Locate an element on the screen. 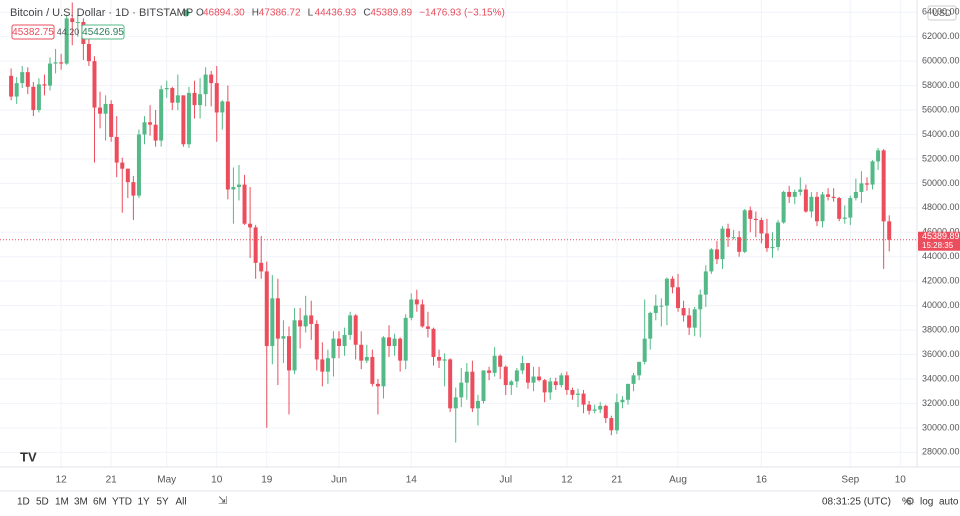  scale-option: log is located at coordinates (926, 502).